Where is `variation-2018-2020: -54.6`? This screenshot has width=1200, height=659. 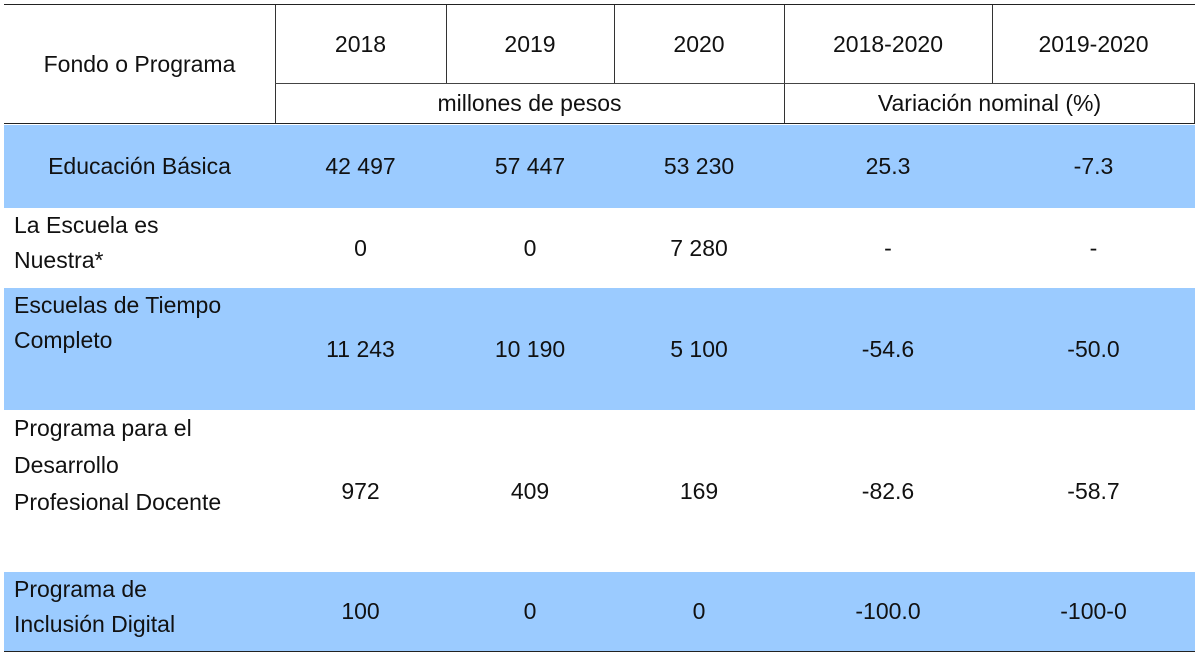 variation-2018-2020: -54.6 is located at coordinates (888, 348).